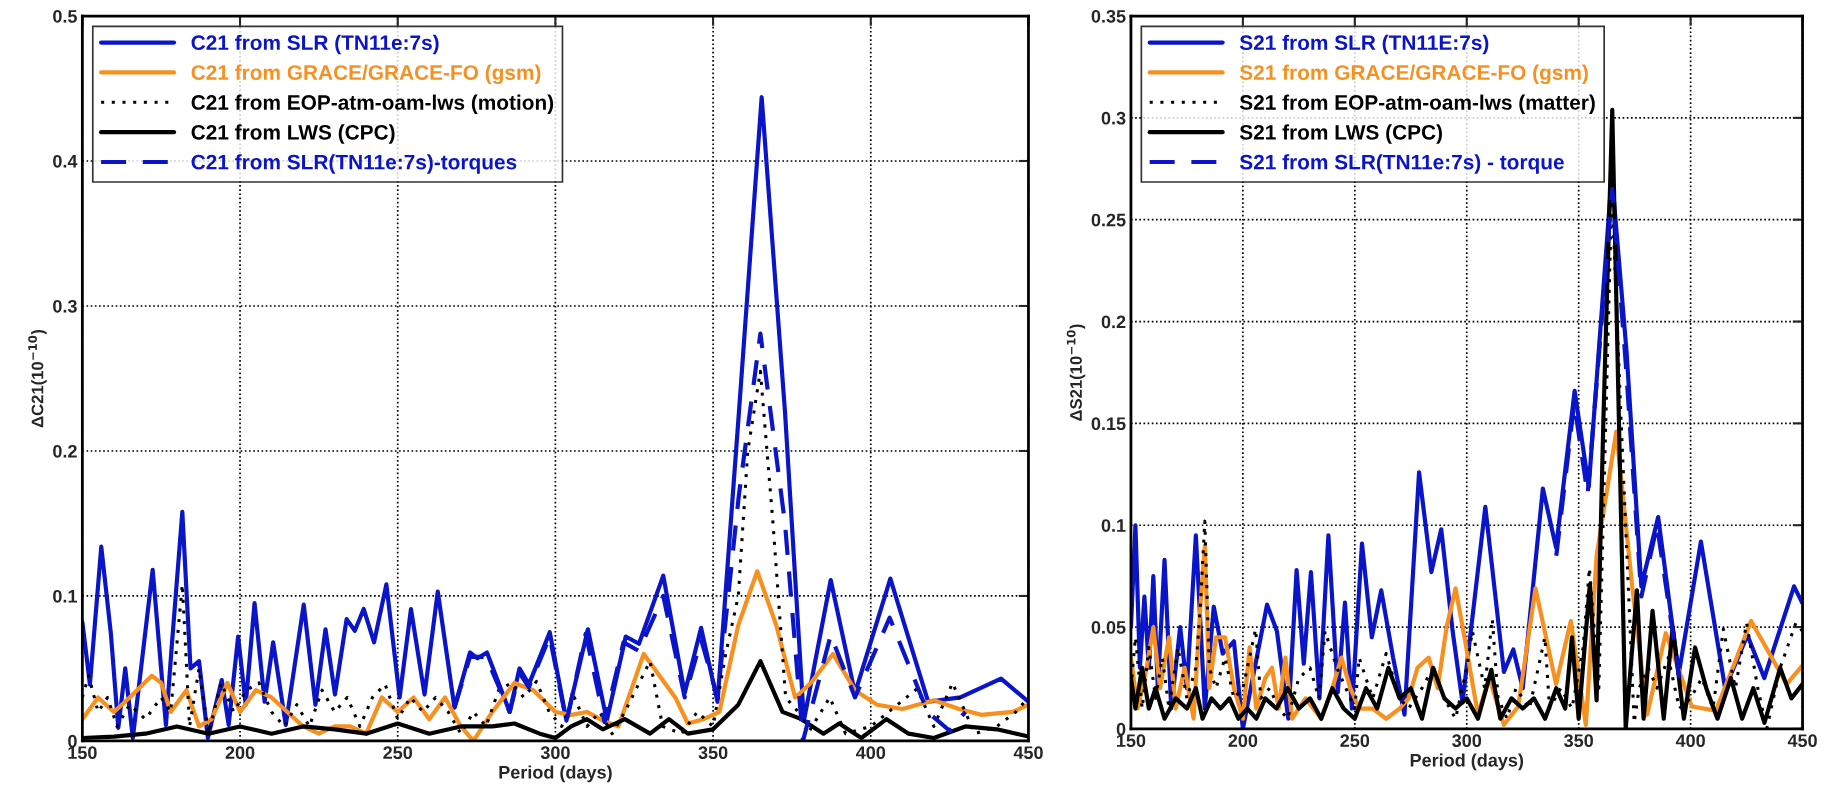 The width and height of the screenshot is (1830, 801). I want to click on y-axis-title: ΔS21(10$^{−10}$), so click(1076, 372).